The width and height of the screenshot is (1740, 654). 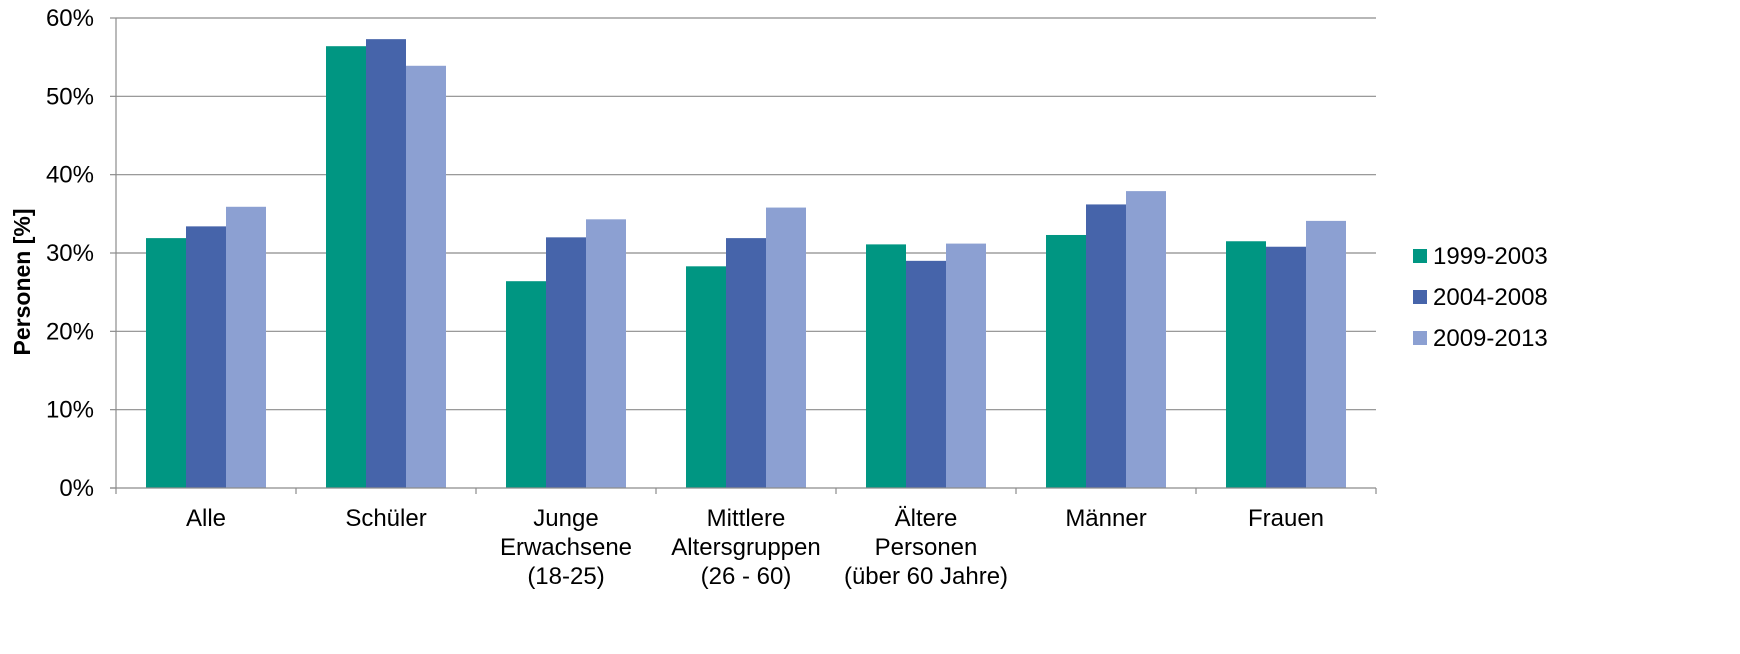 I want to click on y-tick-label: 60%, so click(x=70, y=18).